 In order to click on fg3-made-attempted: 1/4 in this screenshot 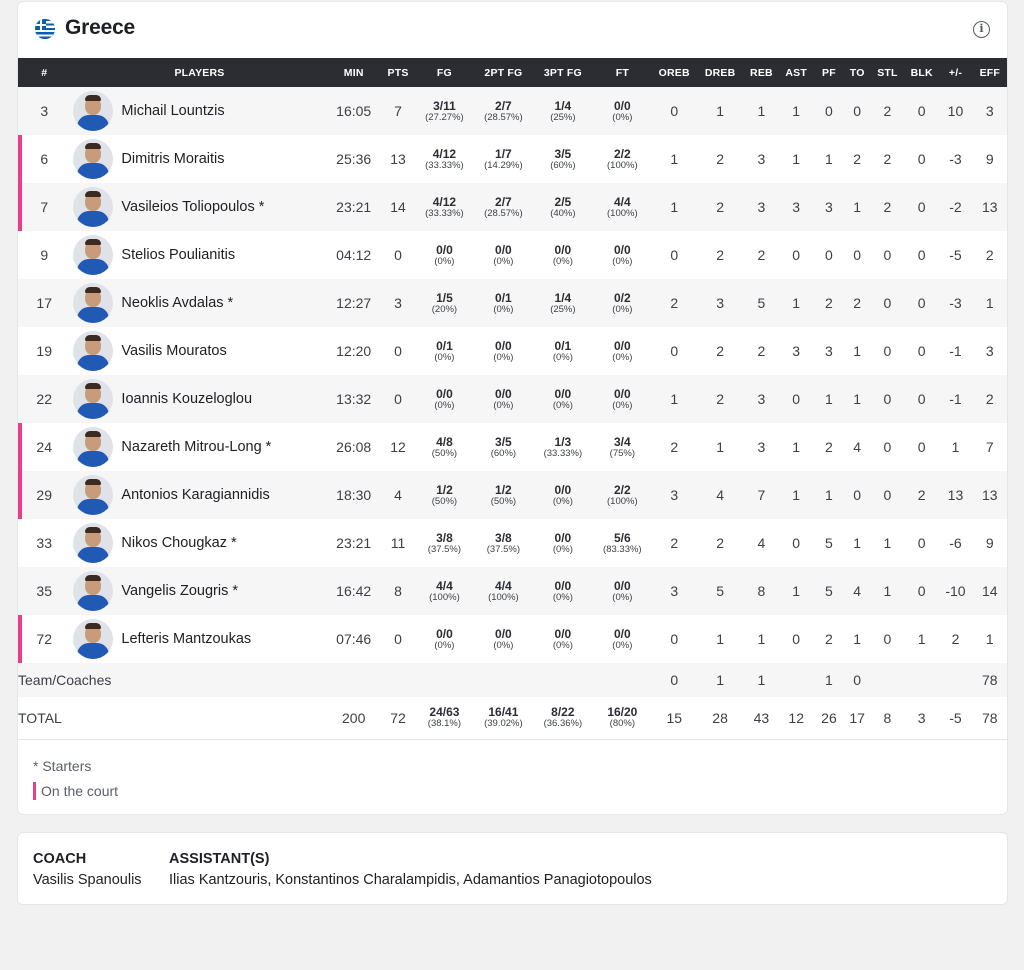, I will do `click(563, 297)`.